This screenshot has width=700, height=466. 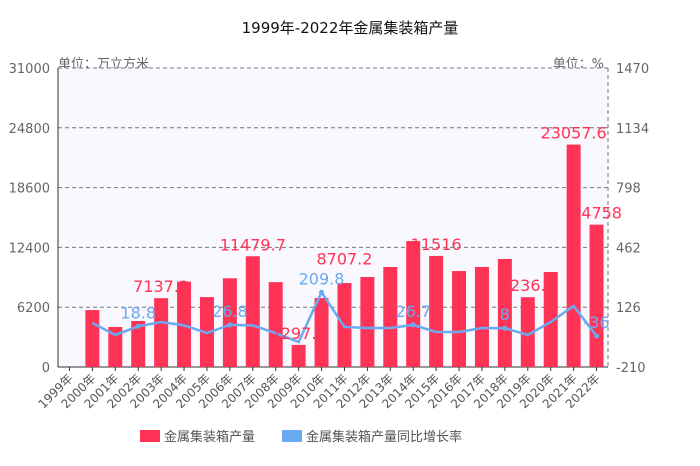 What do you see at coordinates (384, 437) in the screenshot?
I see `legend-line-label: 金属集装箱产量同比增长率` at bounding box center [384, 437].